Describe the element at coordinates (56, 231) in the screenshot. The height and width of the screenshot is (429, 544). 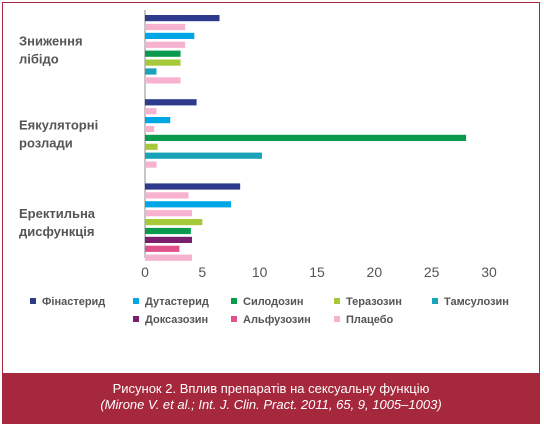
I see `category-label: дисфункція` at that location.